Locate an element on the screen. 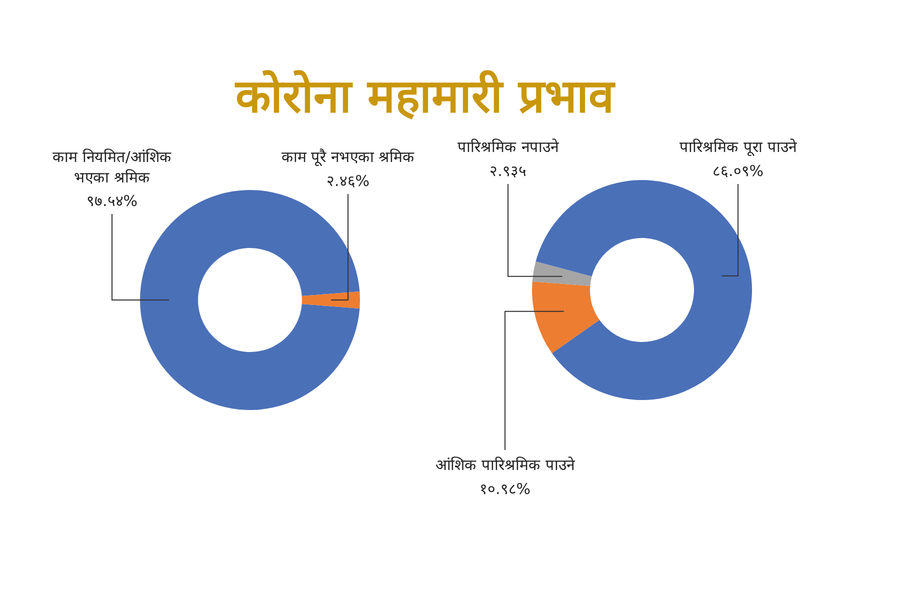  slice-label: पारिश्रमिक पूरा पाउने is located at coordinates (739, 147).